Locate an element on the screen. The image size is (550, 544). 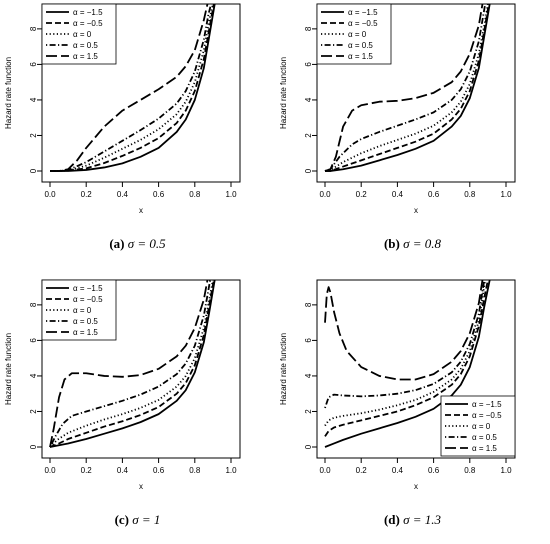
caption-d: (d) σ = 1.3 is located at coordinates (412, 520).